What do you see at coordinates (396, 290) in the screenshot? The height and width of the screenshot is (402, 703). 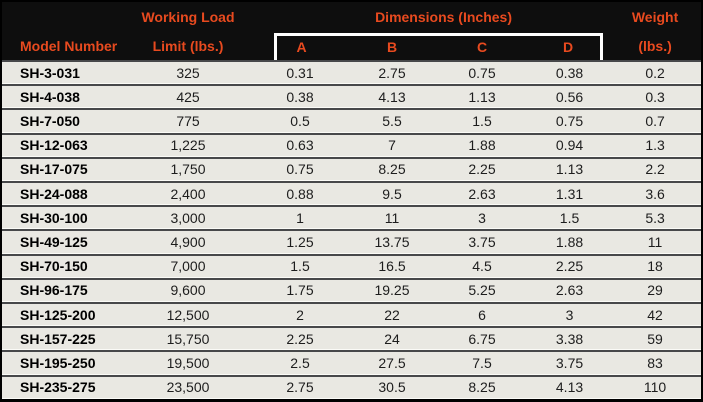 I see `cell-dim-b: 19.25` at bounding box center [396, 290].